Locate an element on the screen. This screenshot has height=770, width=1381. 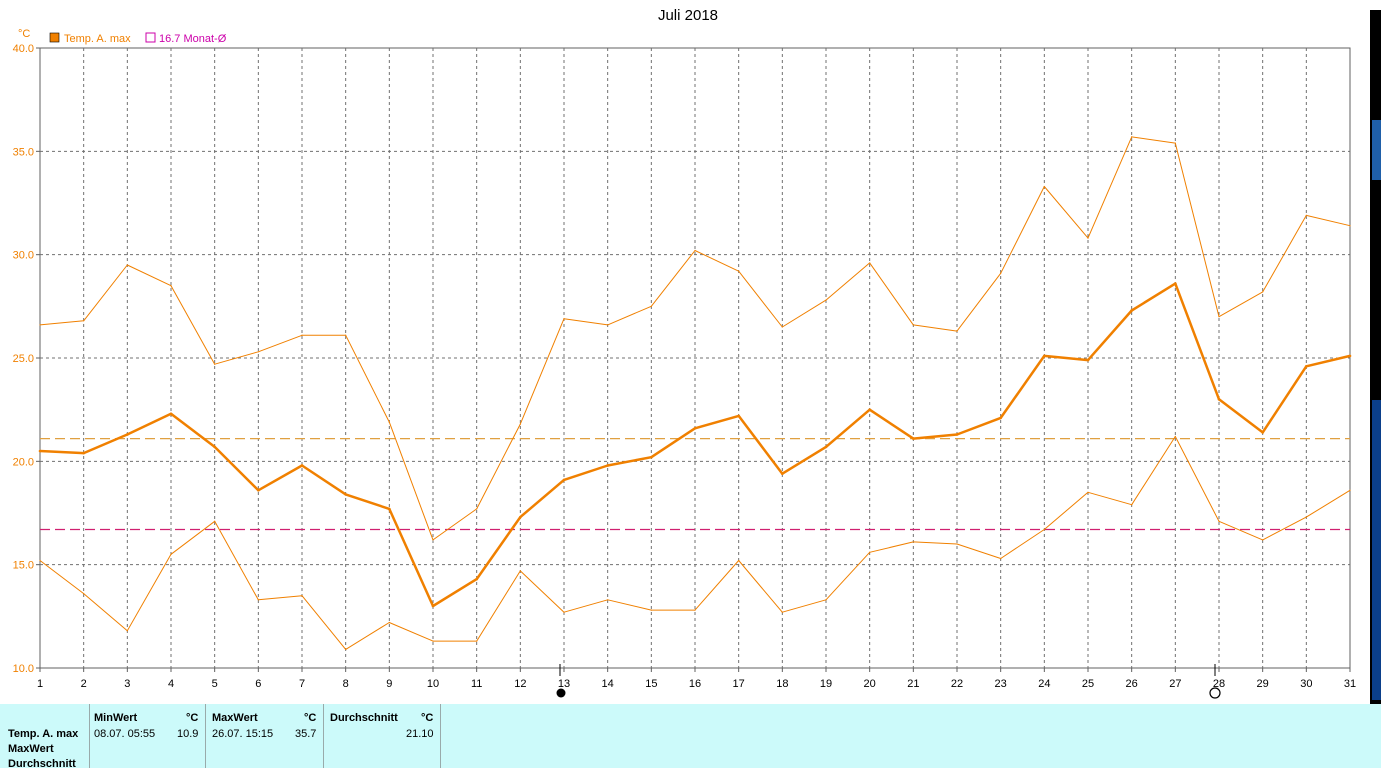
x-tick-label: 6 is located at coordinates (258, 684).